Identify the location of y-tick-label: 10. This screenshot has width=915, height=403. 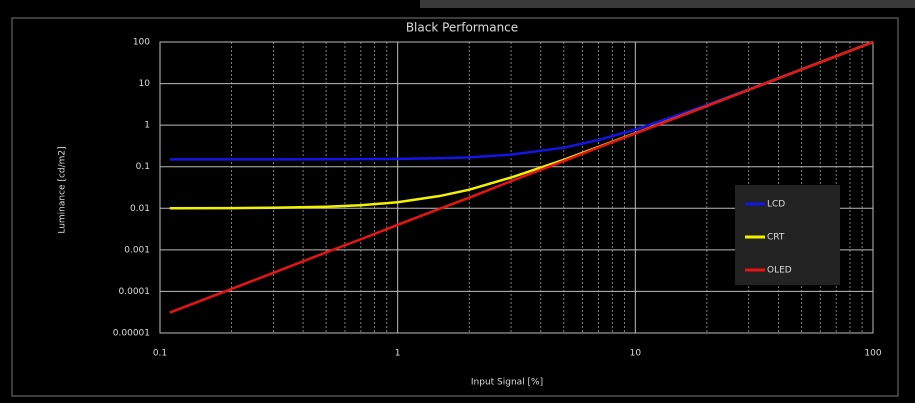
(145, 84).